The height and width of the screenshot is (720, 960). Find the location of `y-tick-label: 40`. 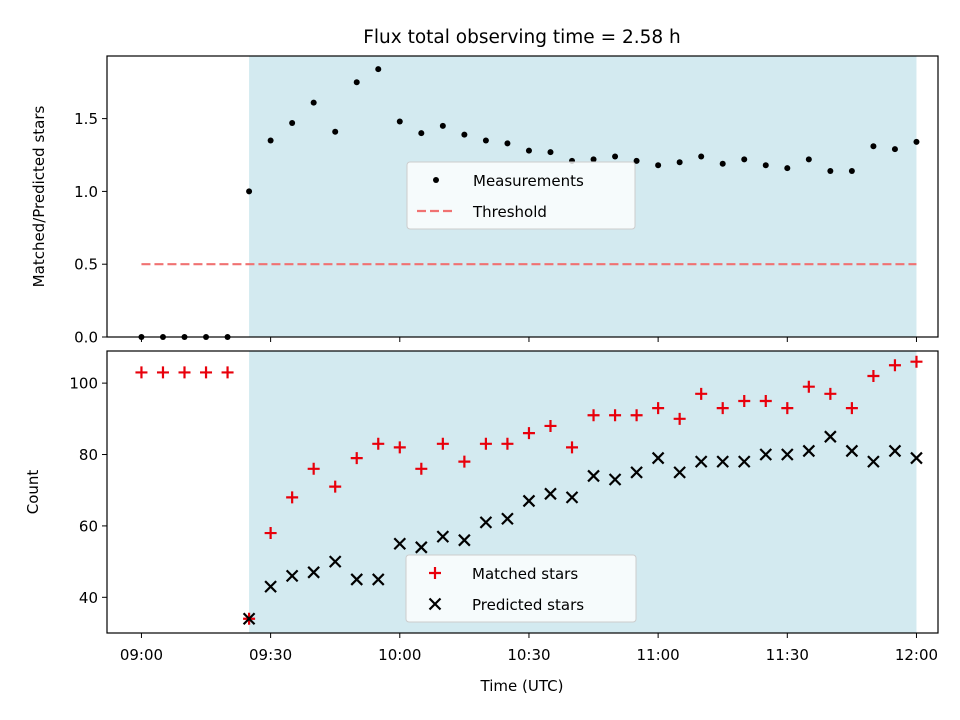

y-tick-label: 40 is located at coordinates (88, 598).